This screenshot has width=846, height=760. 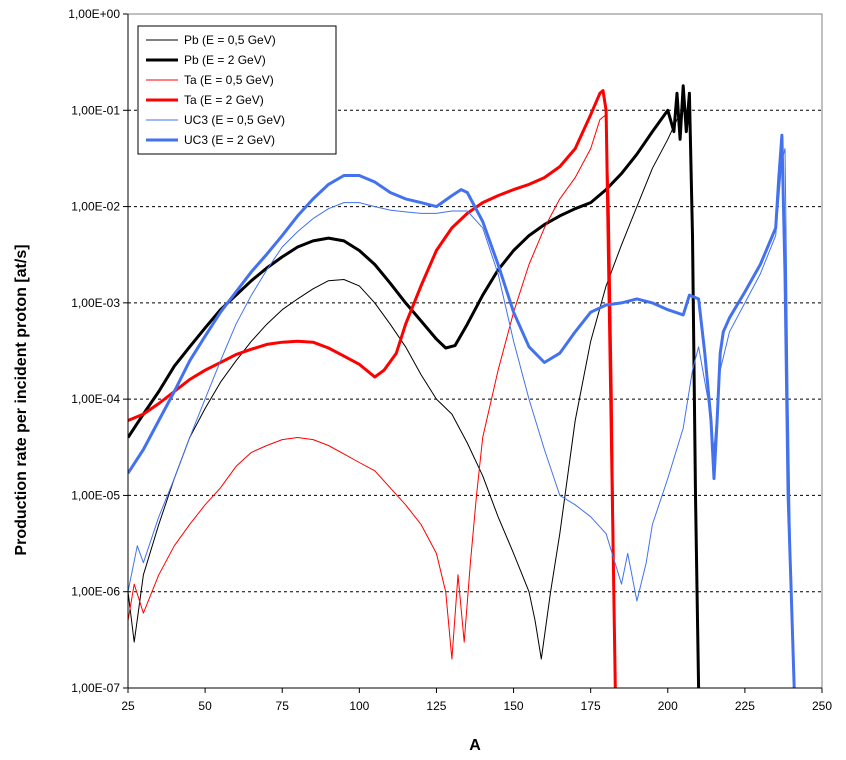 I want to click on legend-label: Pb (E = 2 GeV), so click(x=225, y=60).